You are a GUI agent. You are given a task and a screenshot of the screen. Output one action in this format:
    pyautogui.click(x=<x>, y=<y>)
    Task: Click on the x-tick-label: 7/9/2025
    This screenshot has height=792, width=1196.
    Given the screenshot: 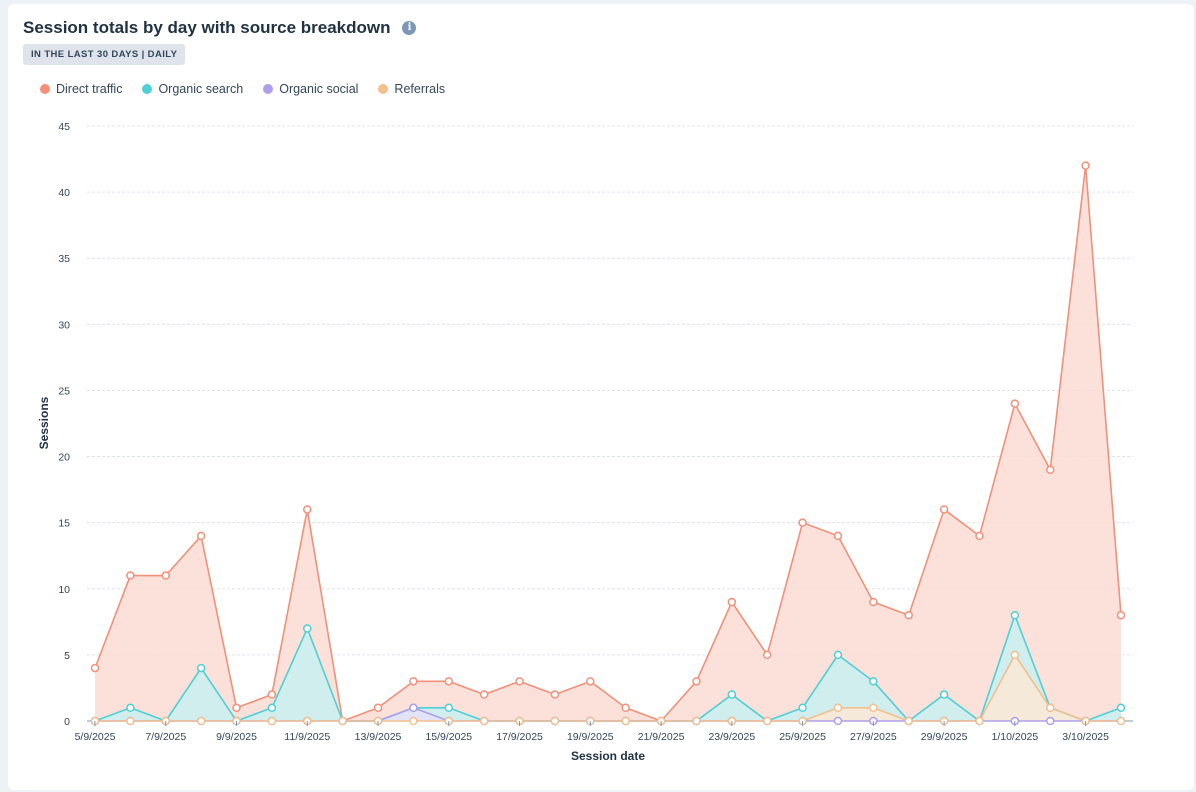 What is the action you would take?
    pyautogui.click(x=165, y=737)
    